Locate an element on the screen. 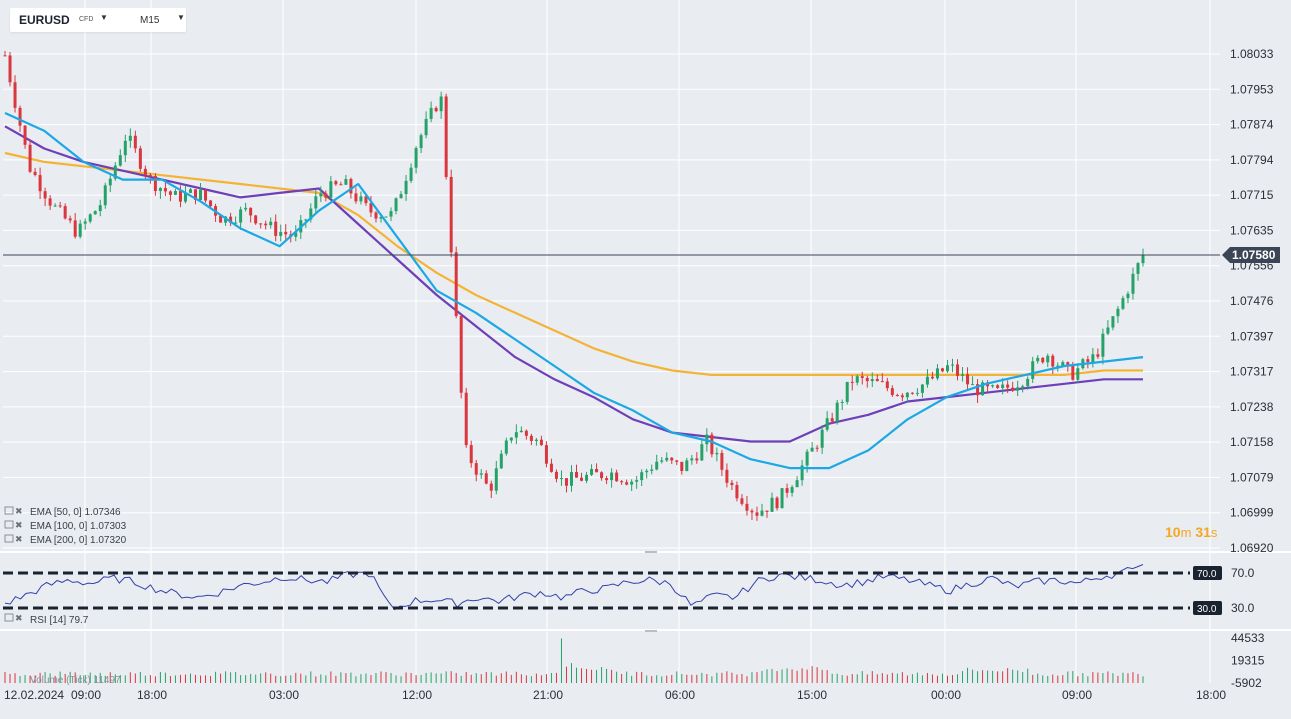  rsi-level-tag is located at coordinates (1207, 573).